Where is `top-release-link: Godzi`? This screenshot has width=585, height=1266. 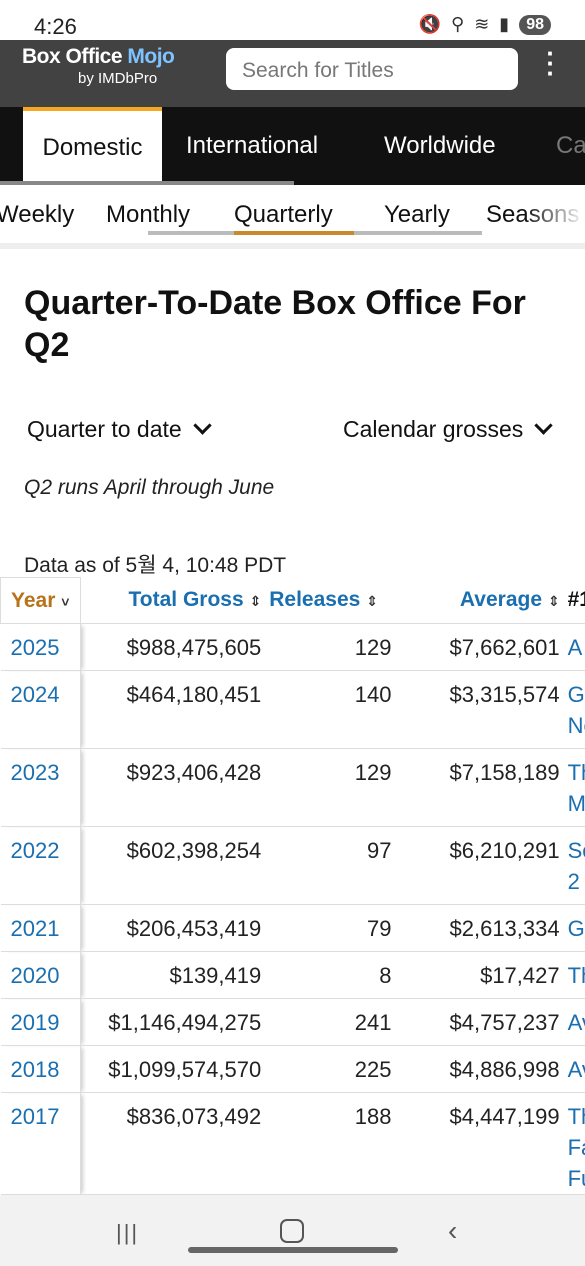 top-release-link: Godzi is located at coordinates (574, 928).